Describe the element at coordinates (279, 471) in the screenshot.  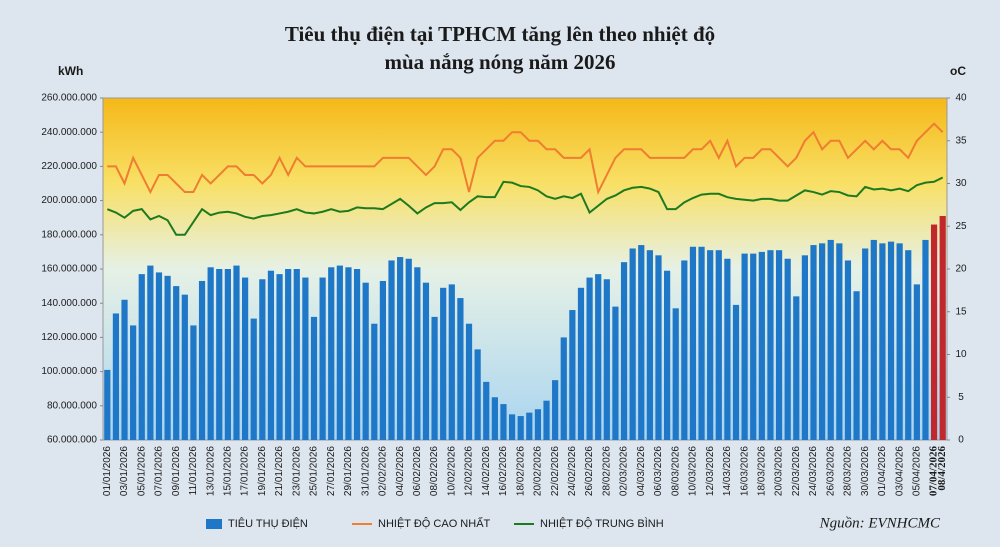
I see `x-tick-label: 21/01/2026` at that location.